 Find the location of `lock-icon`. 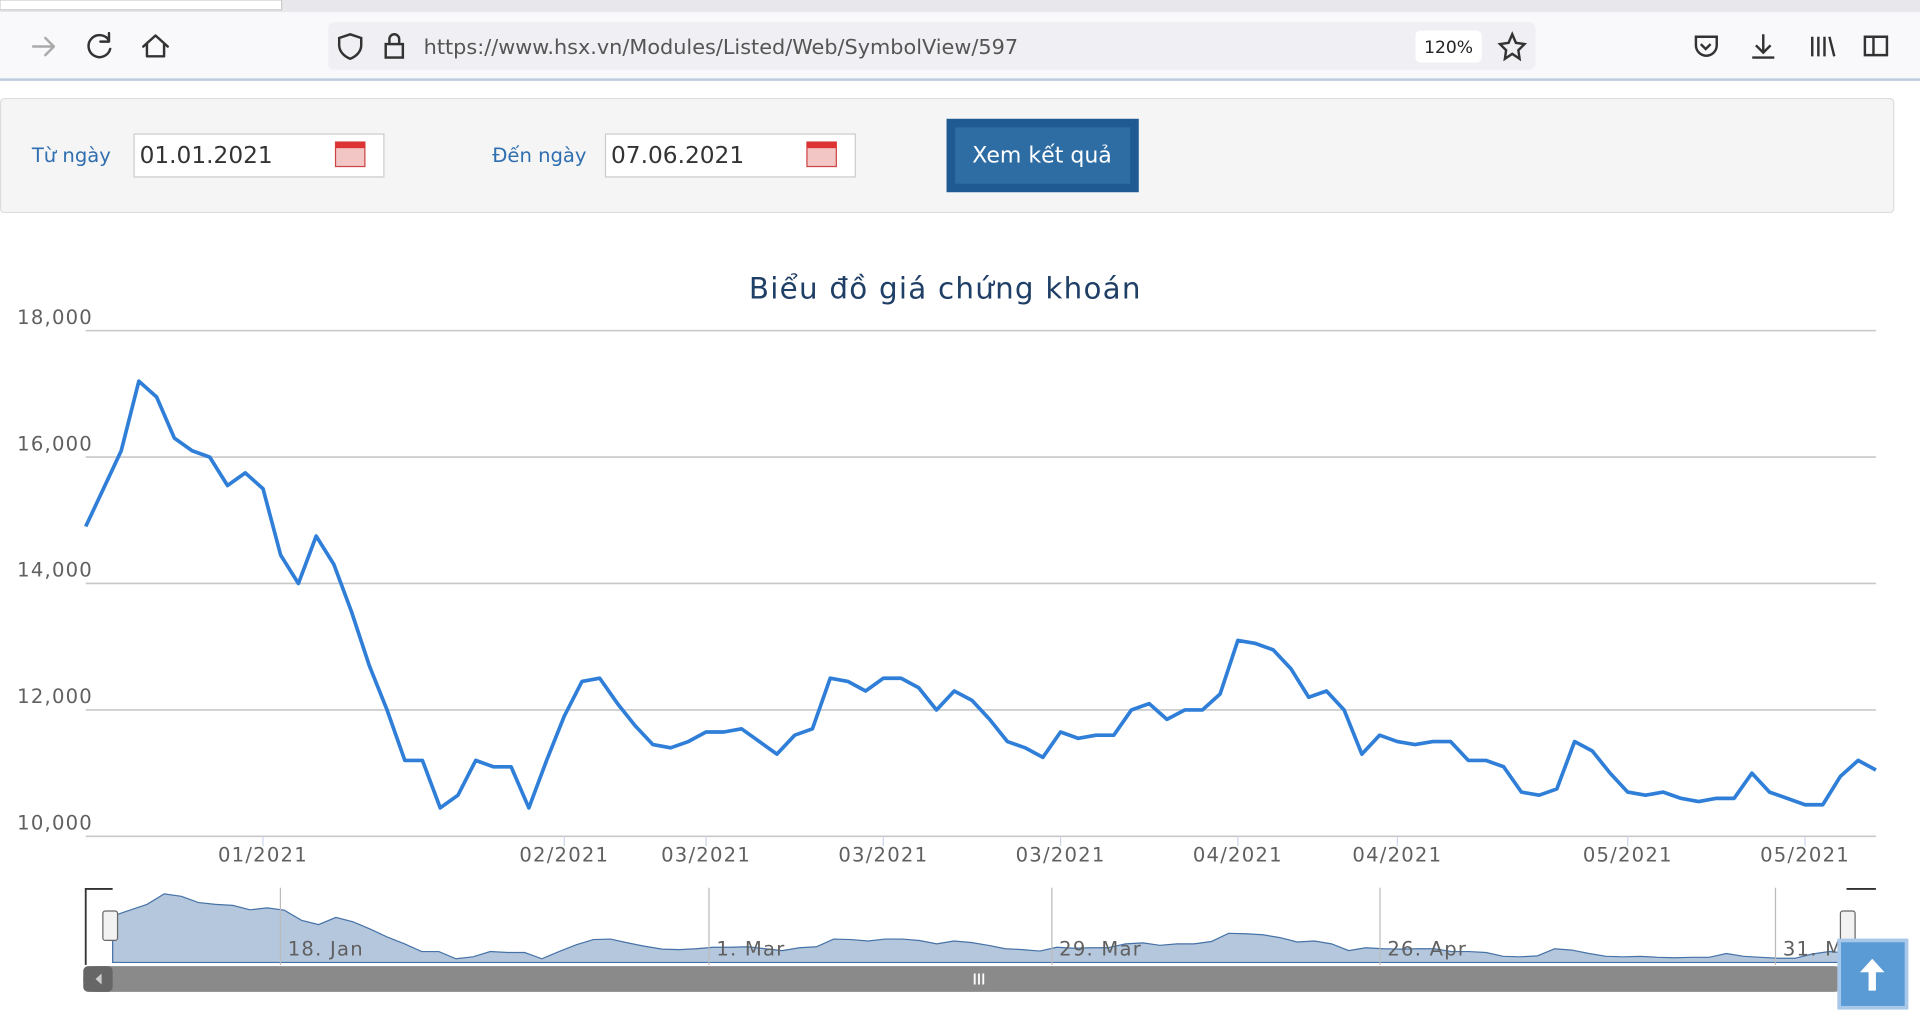

lock-icon is located at coordinates (394, 50).